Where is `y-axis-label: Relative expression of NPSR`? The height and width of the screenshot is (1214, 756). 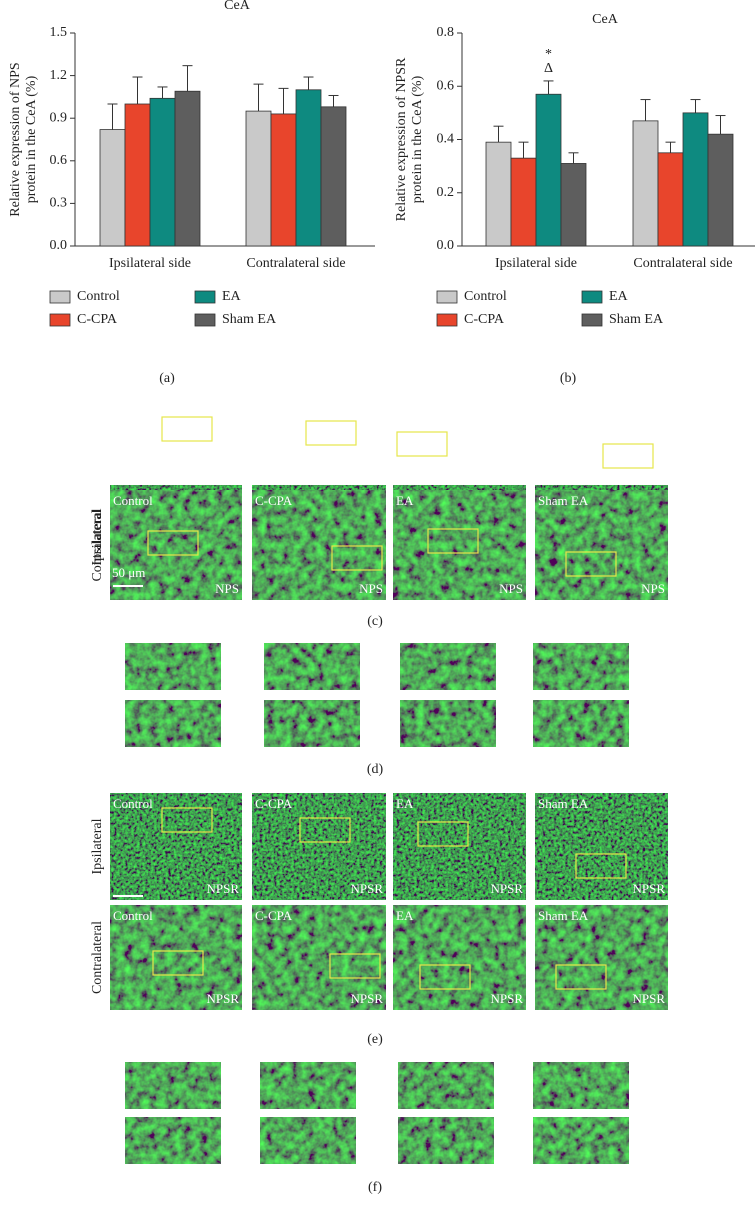 y-axis-label: Relative expression of NPSR is located at coordinates (401, 139).